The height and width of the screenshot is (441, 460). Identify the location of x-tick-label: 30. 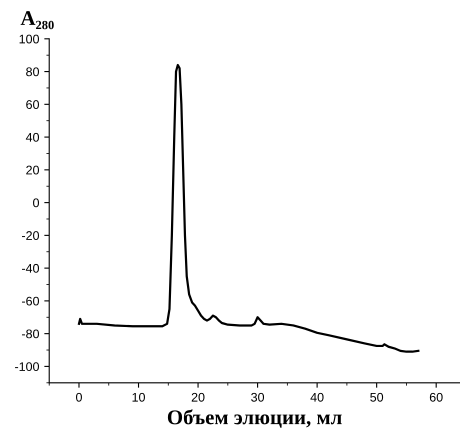
(257, 397).